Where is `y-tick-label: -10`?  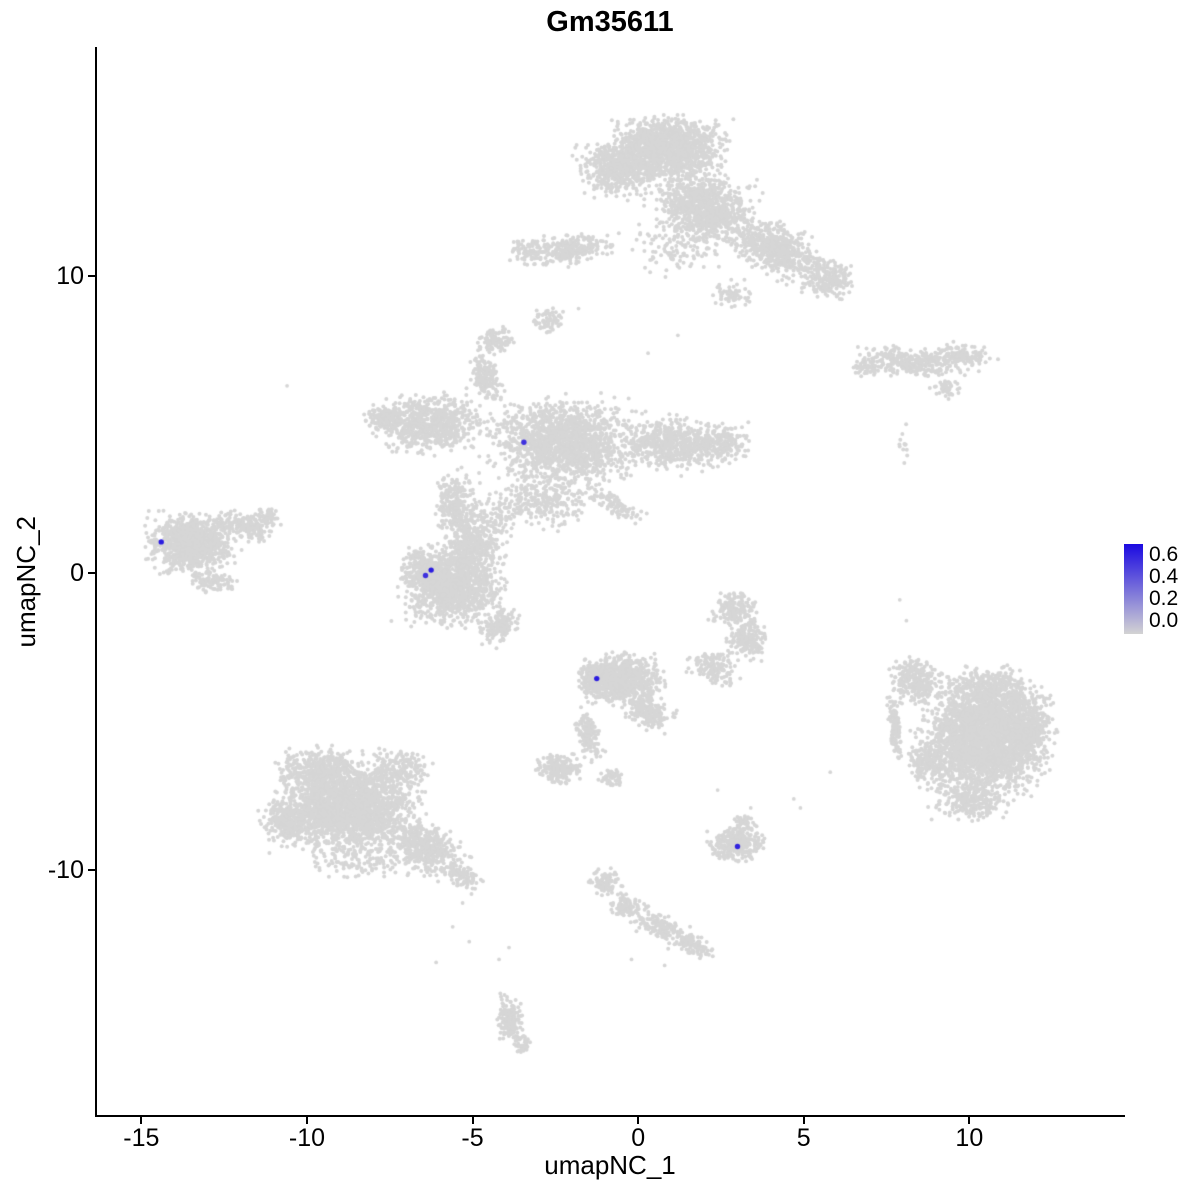
y-tick-label: -10 is located at coordinates (65, 870).